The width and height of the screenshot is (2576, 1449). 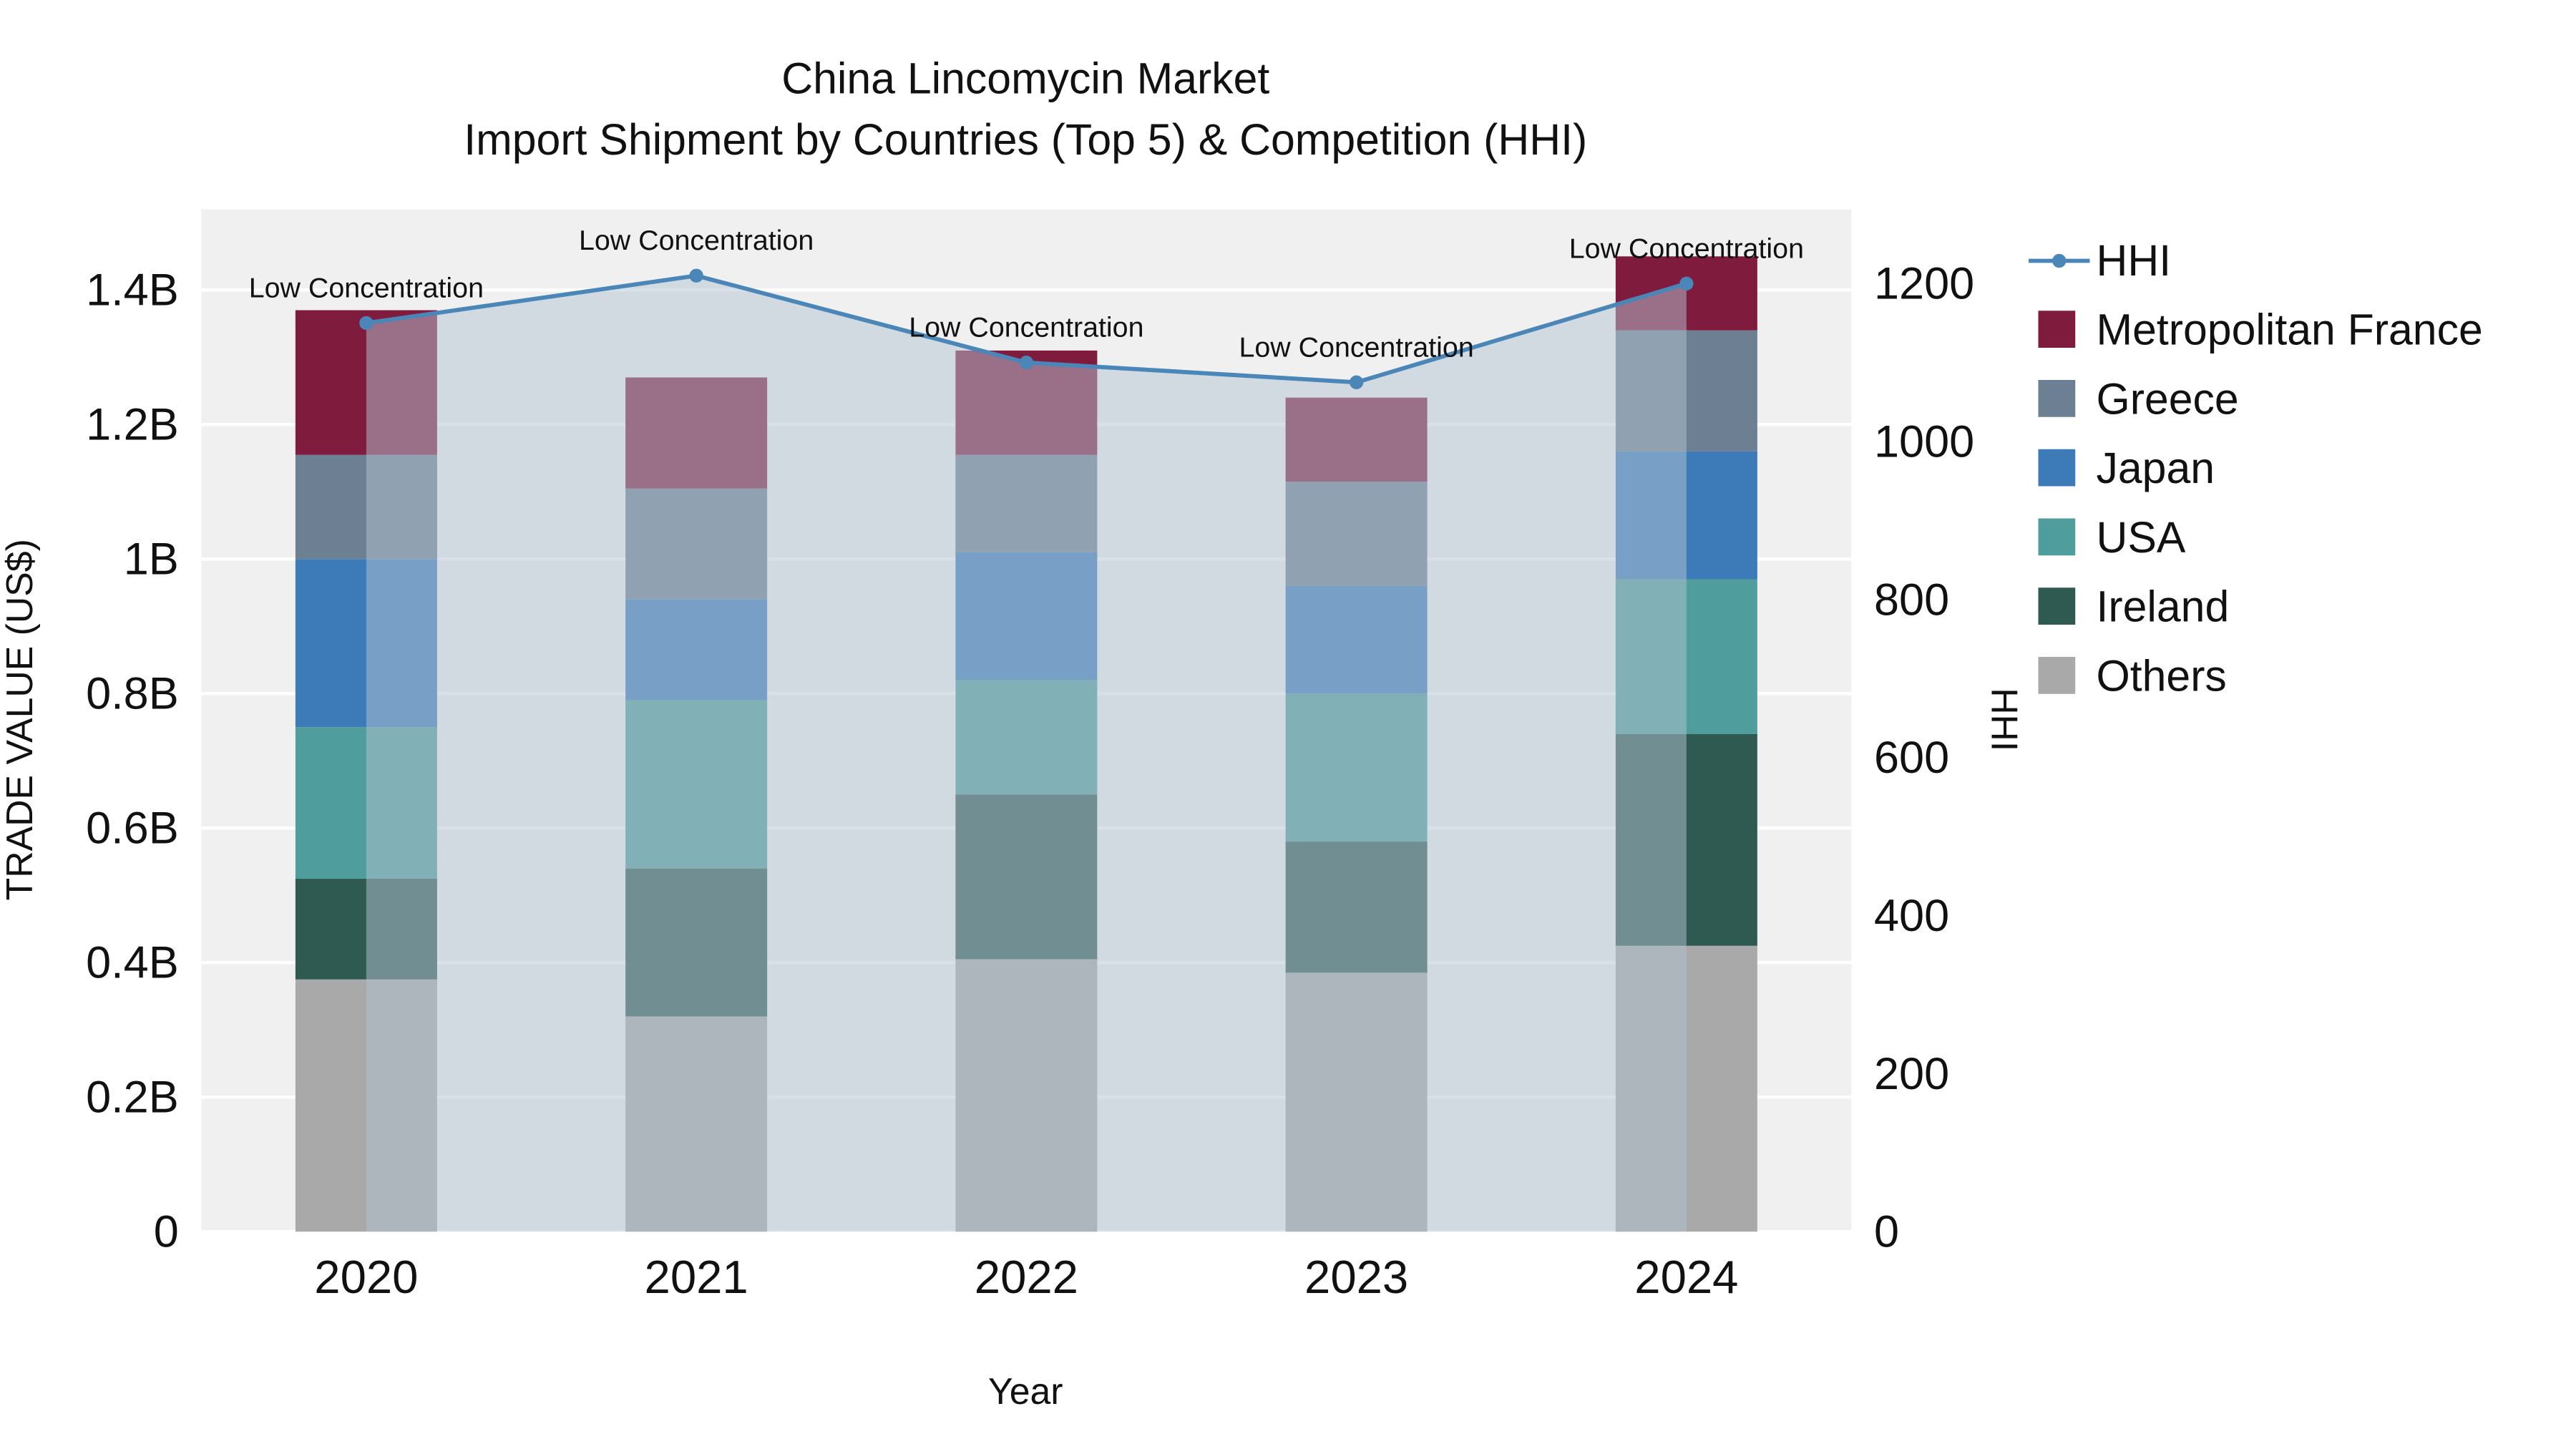 I want to click on legend-item-japan: Japan, so click(x=2126, y=468).